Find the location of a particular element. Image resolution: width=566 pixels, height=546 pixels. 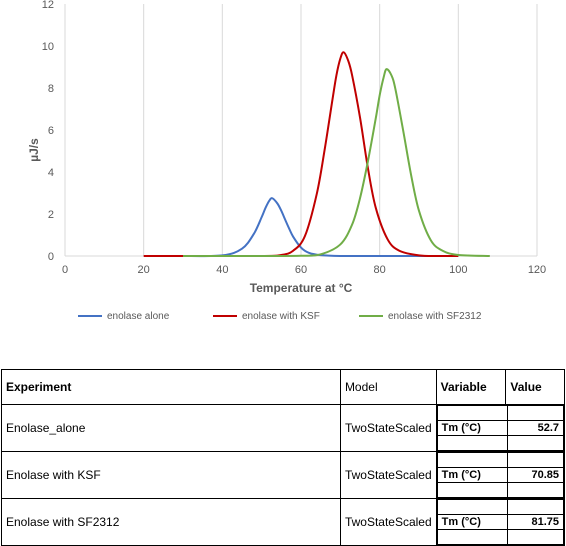

value-cell: 52.7 is located at coordinates (535, 428).